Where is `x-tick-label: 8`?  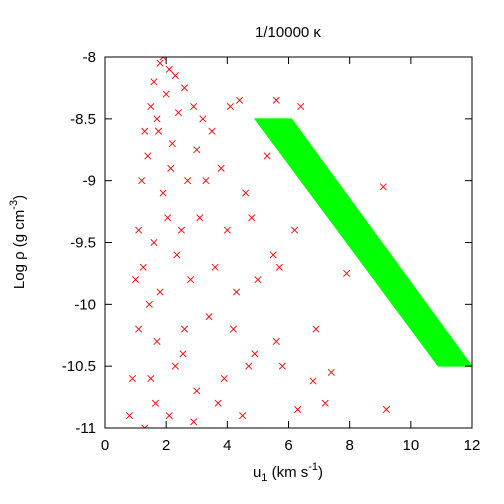
x-tick-label: 8 is located at coordinates (349, 445).